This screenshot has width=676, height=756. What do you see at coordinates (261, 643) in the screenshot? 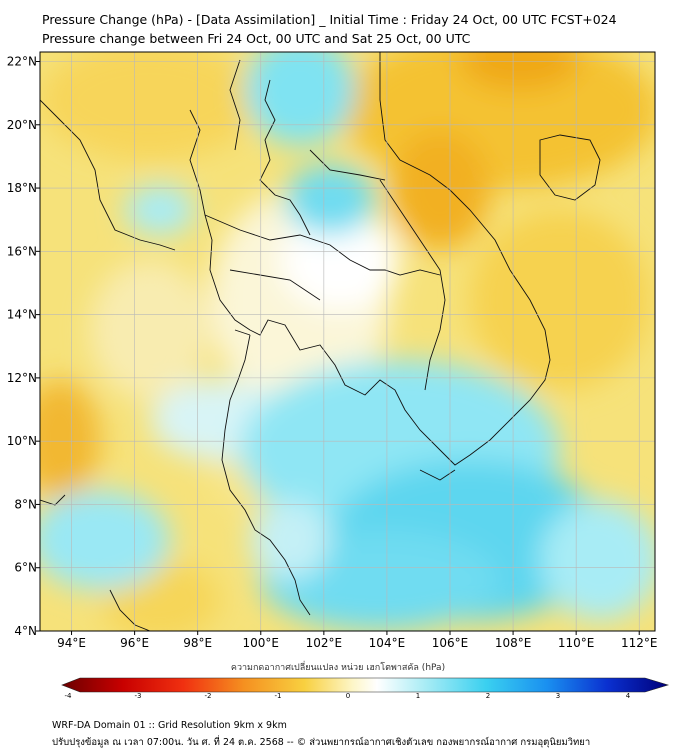
I see `lon-label: 100°E` at bounding box center [261, 643].